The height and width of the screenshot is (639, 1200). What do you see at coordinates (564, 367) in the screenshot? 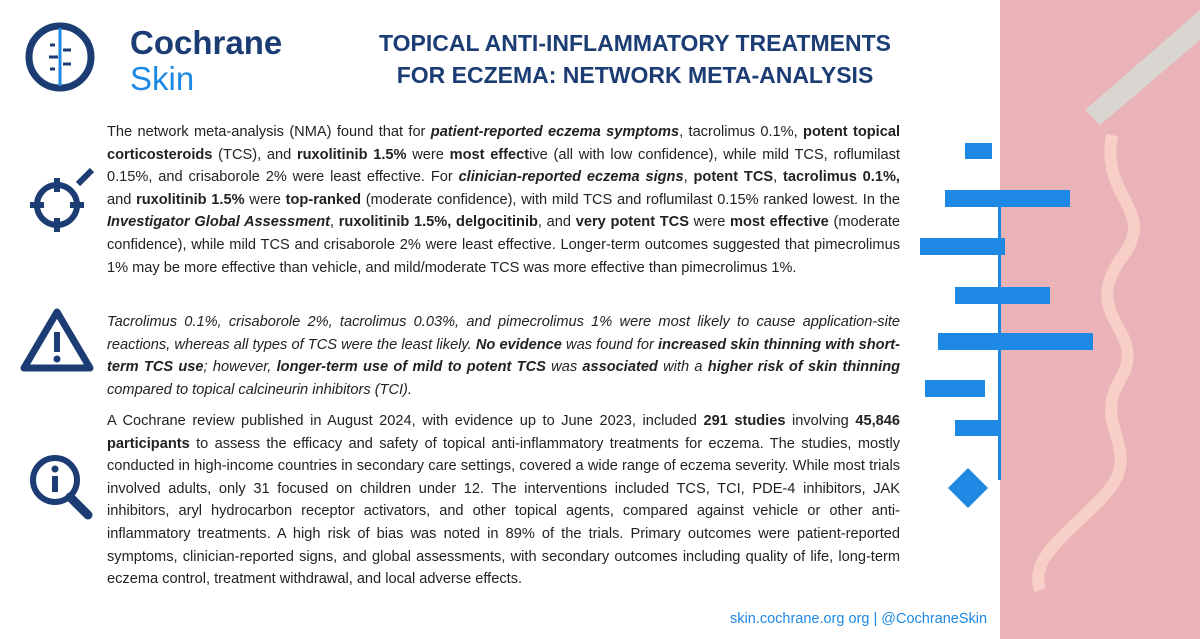
I see `text-run: was` at bounding box center [564, 367].